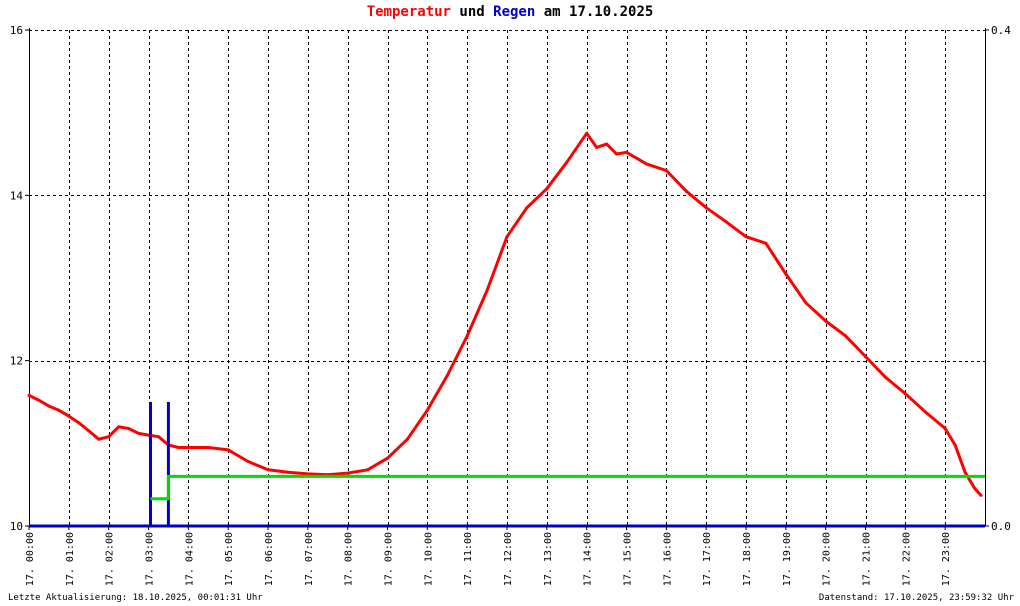  I want to click on x-tick-label: 17. 22:00, so click(906, 559).